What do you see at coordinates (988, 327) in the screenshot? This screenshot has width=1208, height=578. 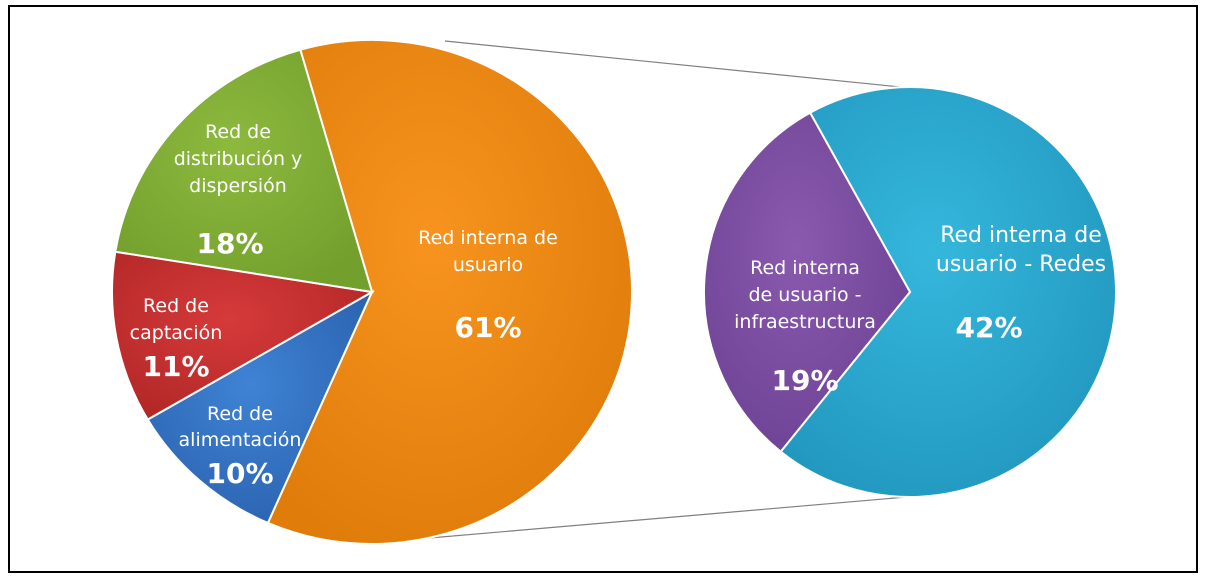 I see `value-label-red-interna-redes: 42%` at bounding box center [988, 327].